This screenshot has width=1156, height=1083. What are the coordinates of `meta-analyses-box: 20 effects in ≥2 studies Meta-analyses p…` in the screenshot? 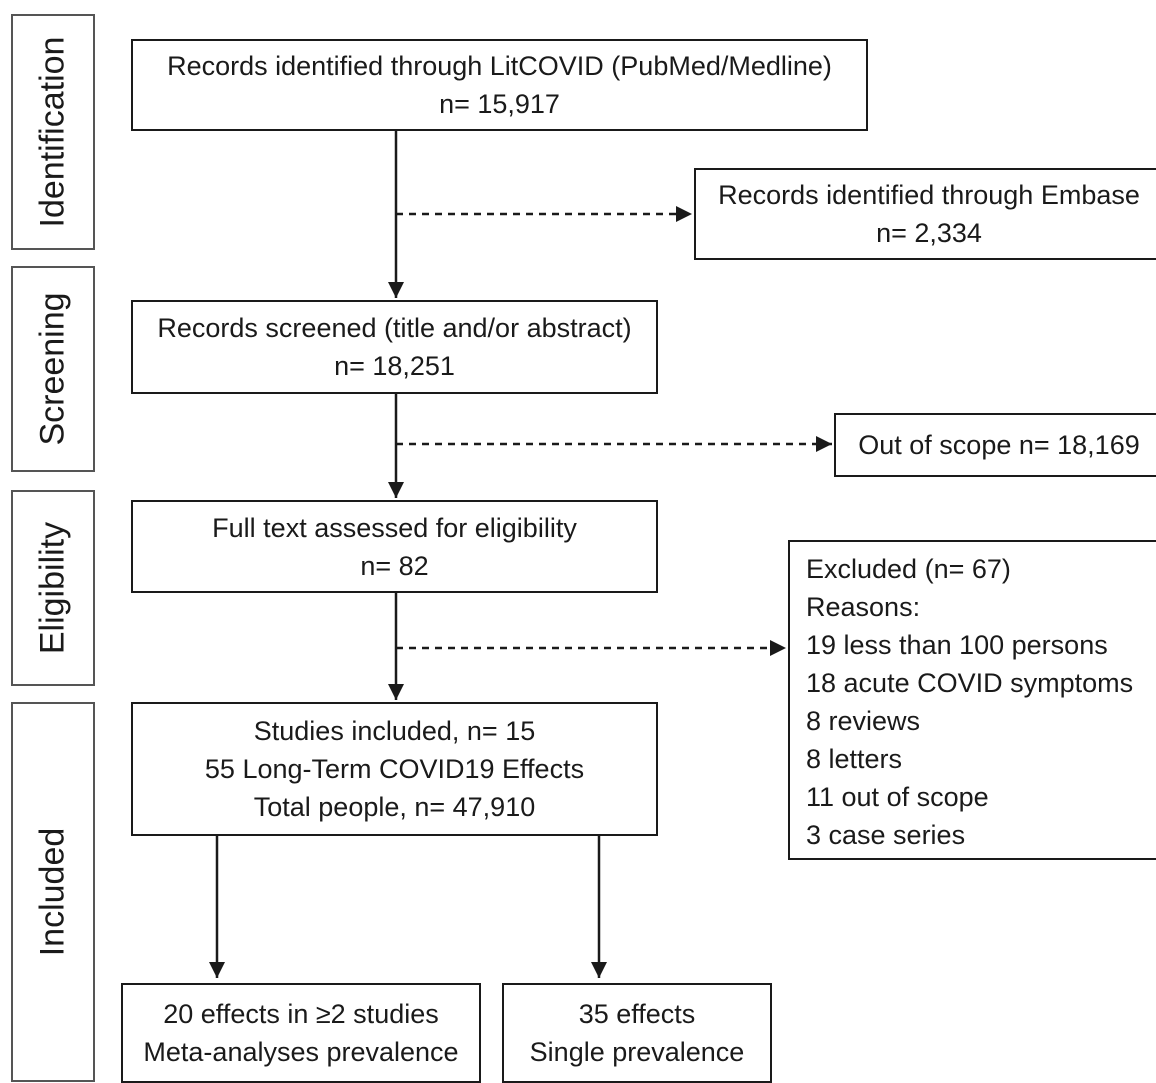 It's located at (301, 1033).